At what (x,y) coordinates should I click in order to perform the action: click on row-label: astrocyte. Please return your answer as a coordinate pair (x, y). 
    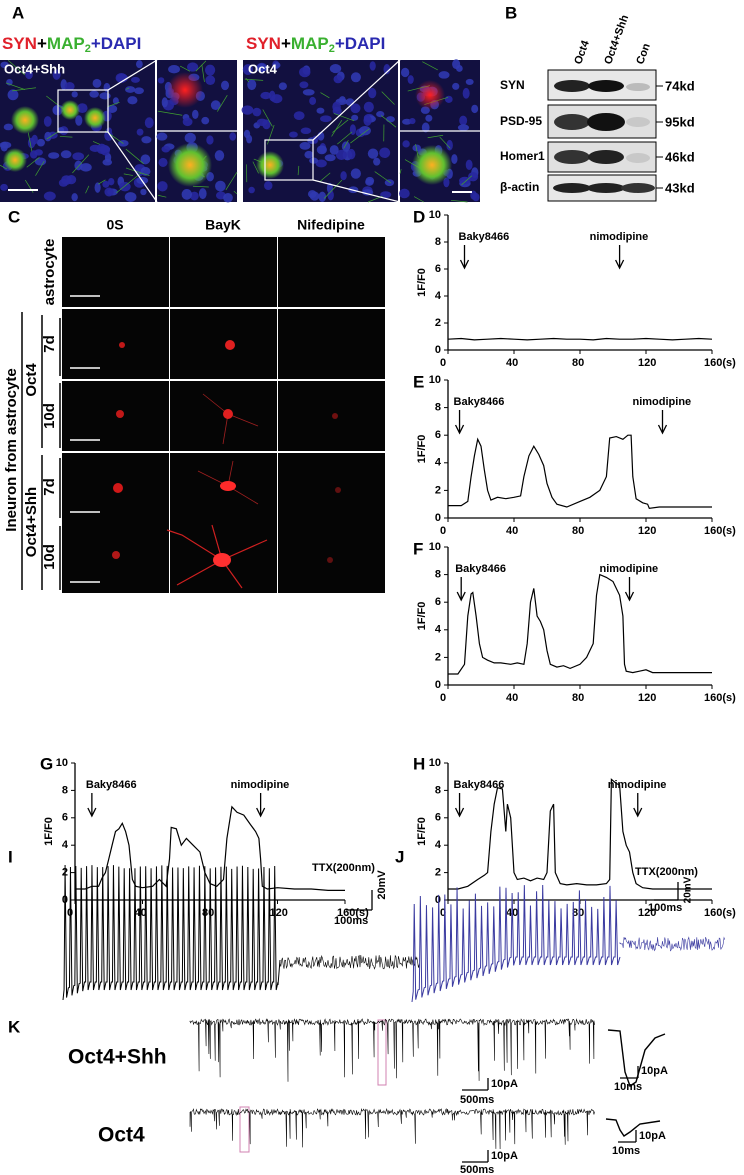
    Looking at the image, I should click on (49, 272).